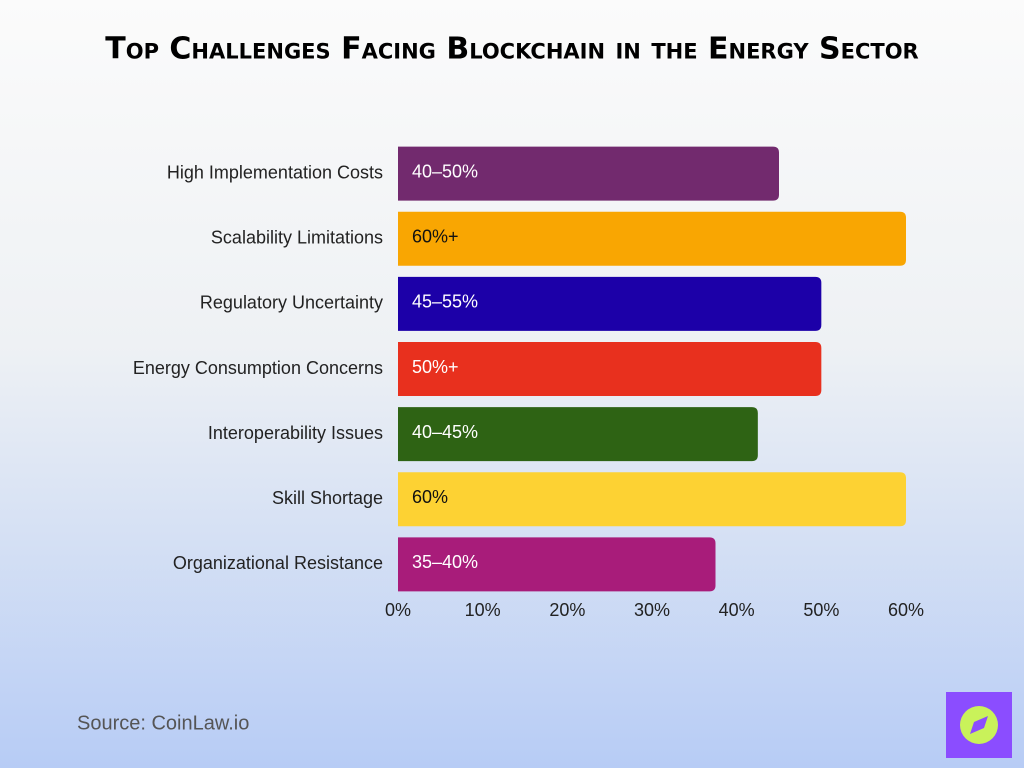 The height and width of the screenshot is (768, 1024). What do you see at coordinates (906, 610) in the screenshot?
I see `x-tick-label: 60%` at bounding box center [906, 610].